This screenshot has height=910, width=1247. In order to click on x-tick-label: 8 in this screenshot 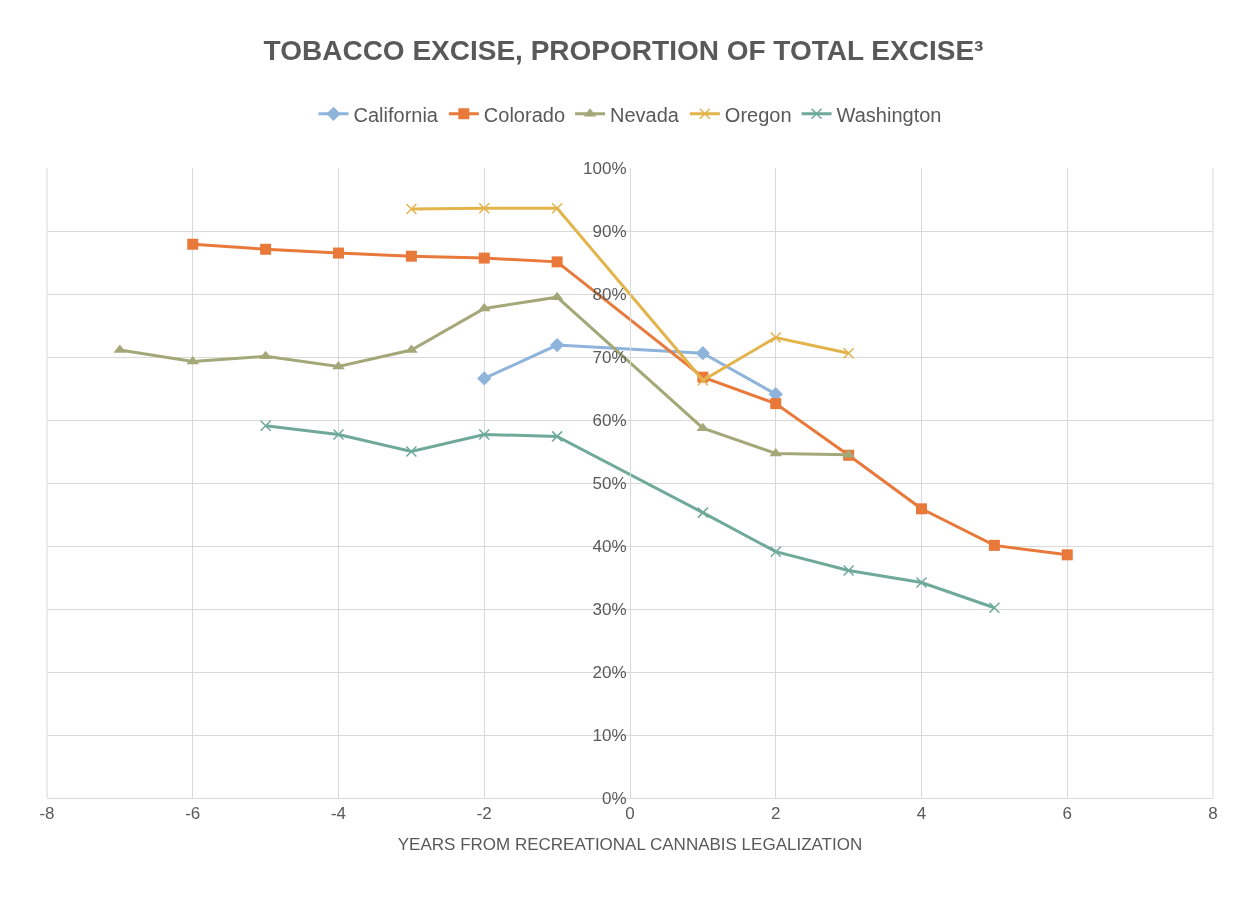, I will do `click(1213, 814)`.